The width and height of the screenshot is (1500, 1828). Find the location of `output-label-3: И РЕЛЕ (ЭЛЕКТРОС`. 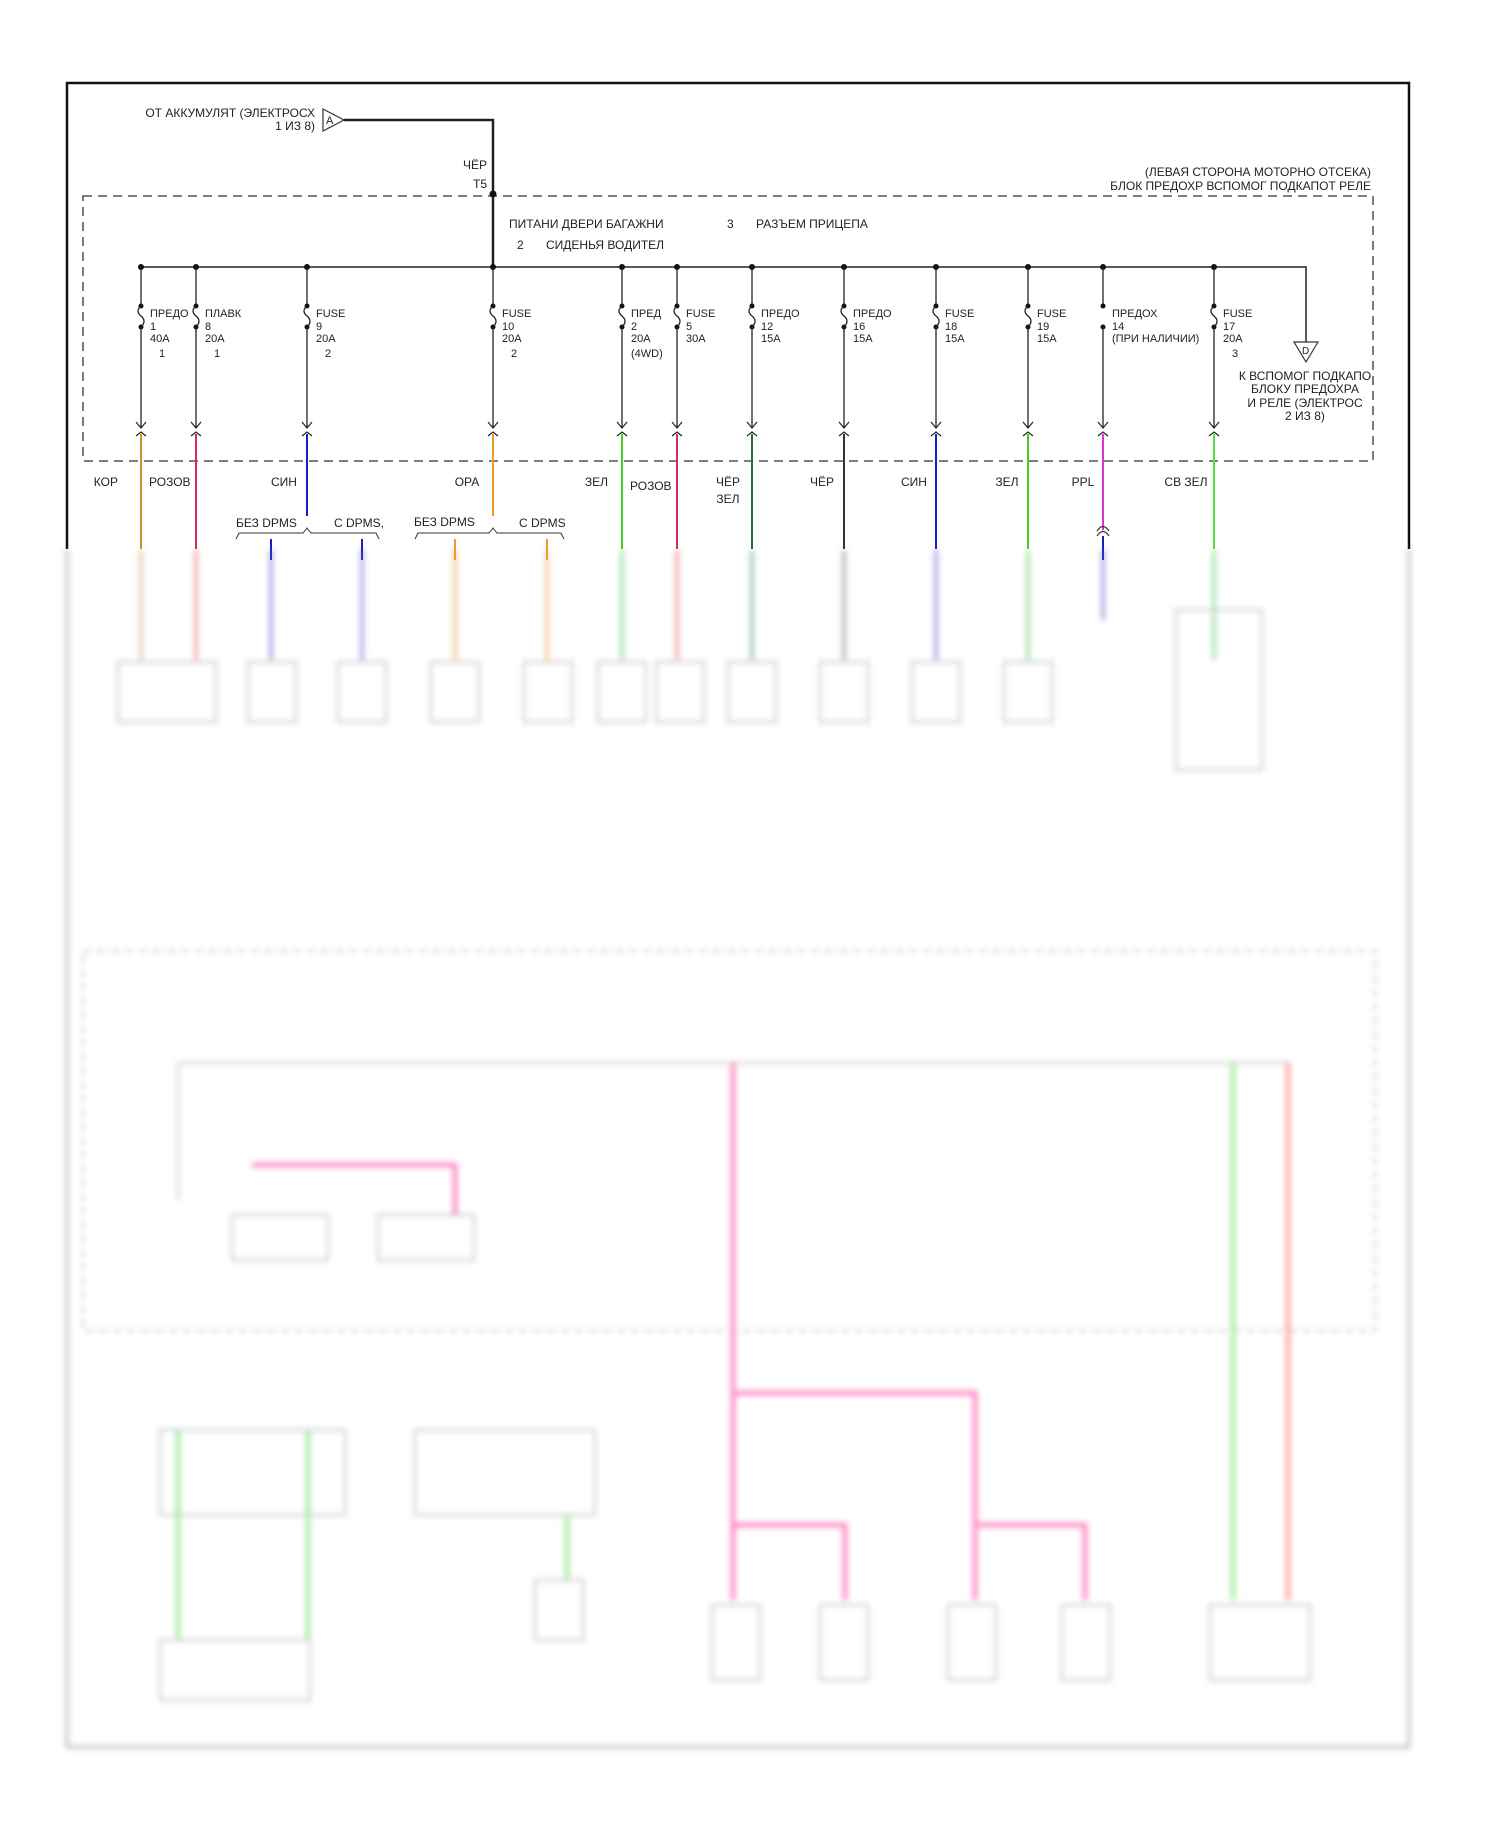

output-label-3: И РЕЛЕ (ЭЛЕКТРОС is located at coordinates (1305, 403).